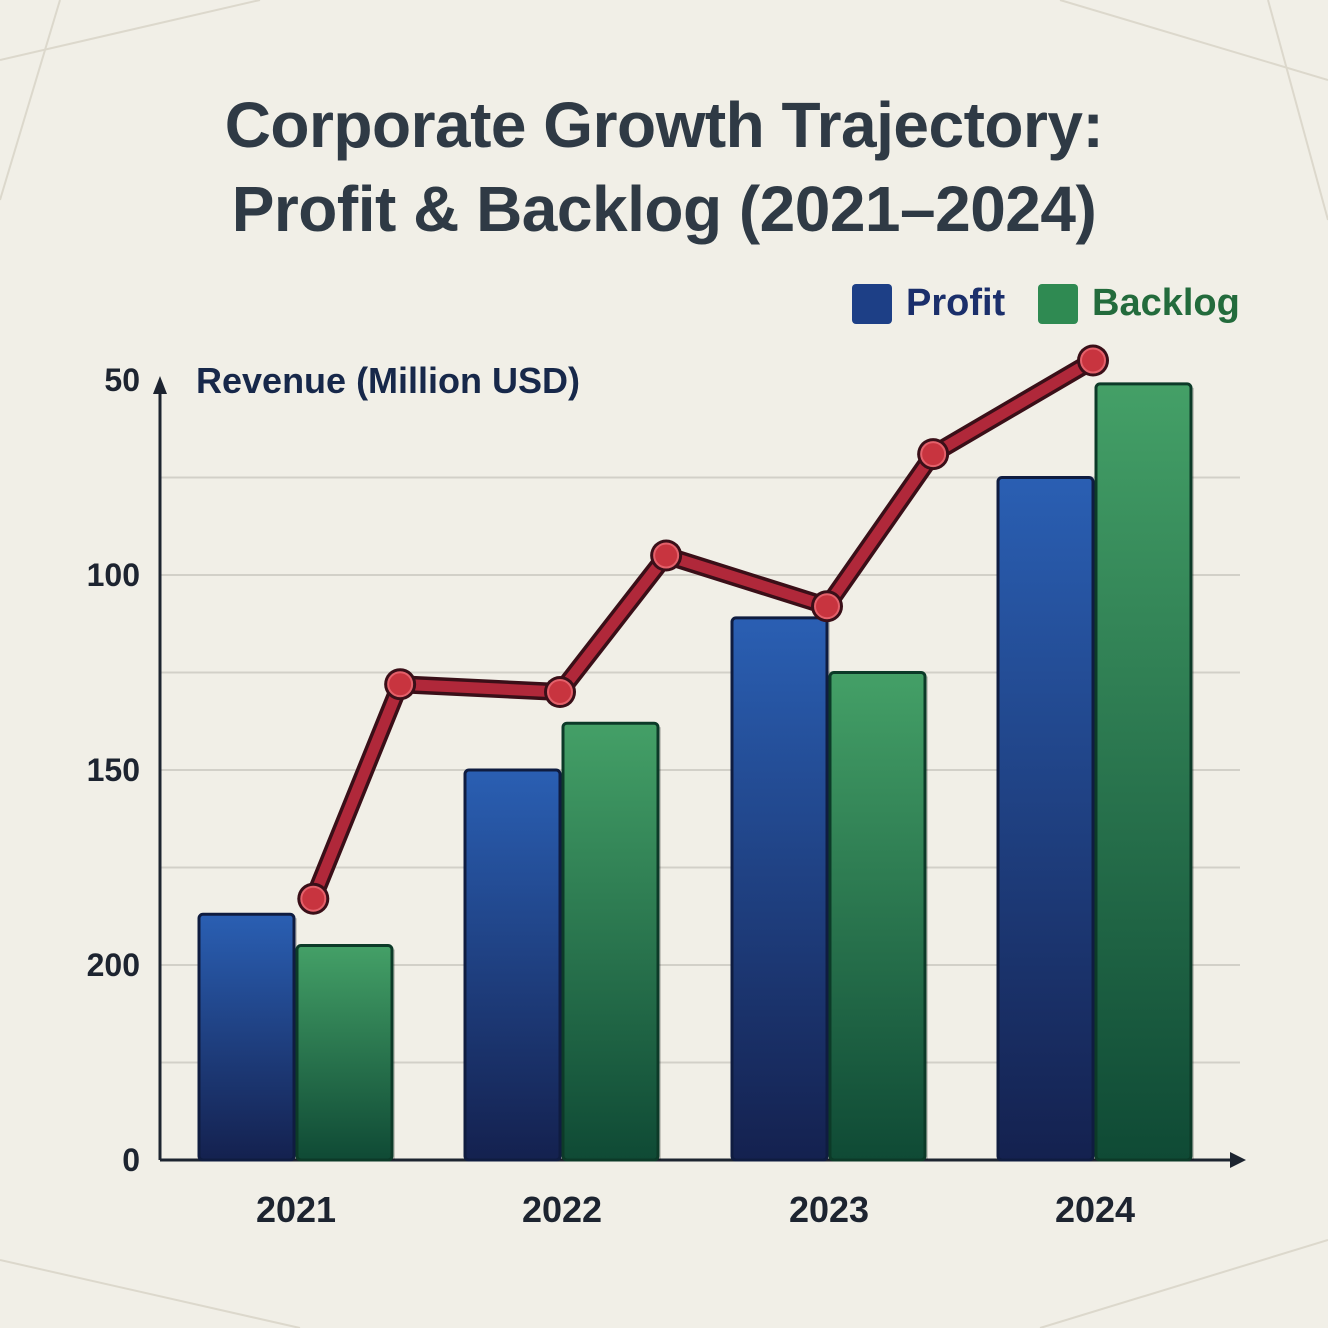  Describe the element at coordinates (779, 889) in the screenshot. I see `bar-profit-2023` at that location.